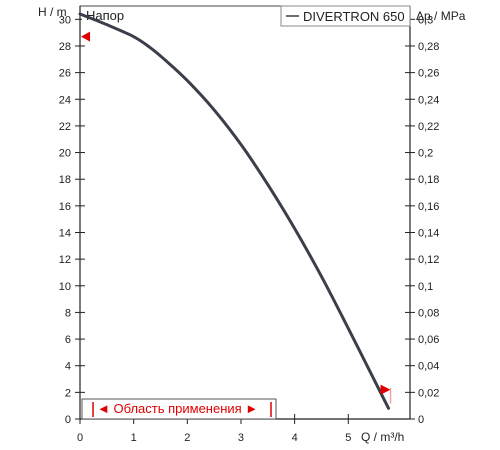 The height and width of the screenshot is (450, 500). What do you see at coordinates (65, 47) in the screenshot?
I see `y-tick-label: 28` at bounding box center [65, 47].